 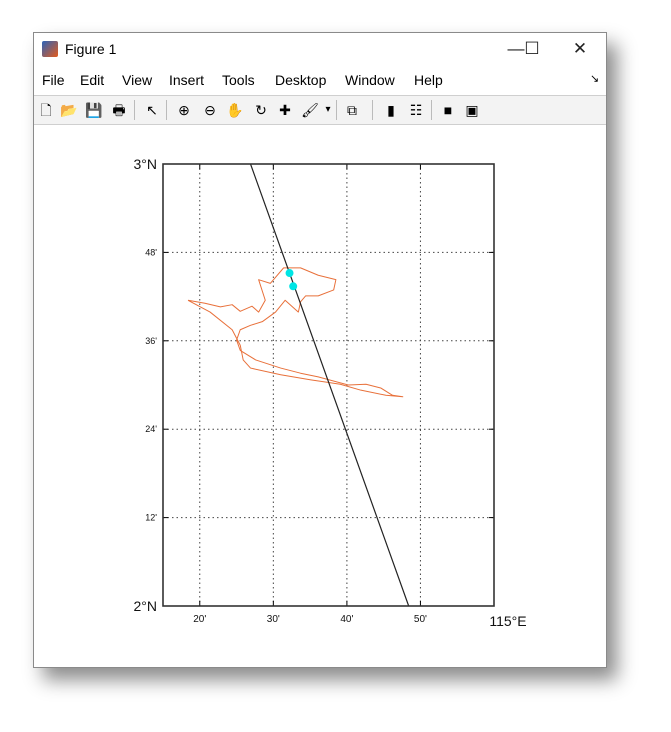 I want to click on print-icon: 🖶, so click(x=119, y=110).